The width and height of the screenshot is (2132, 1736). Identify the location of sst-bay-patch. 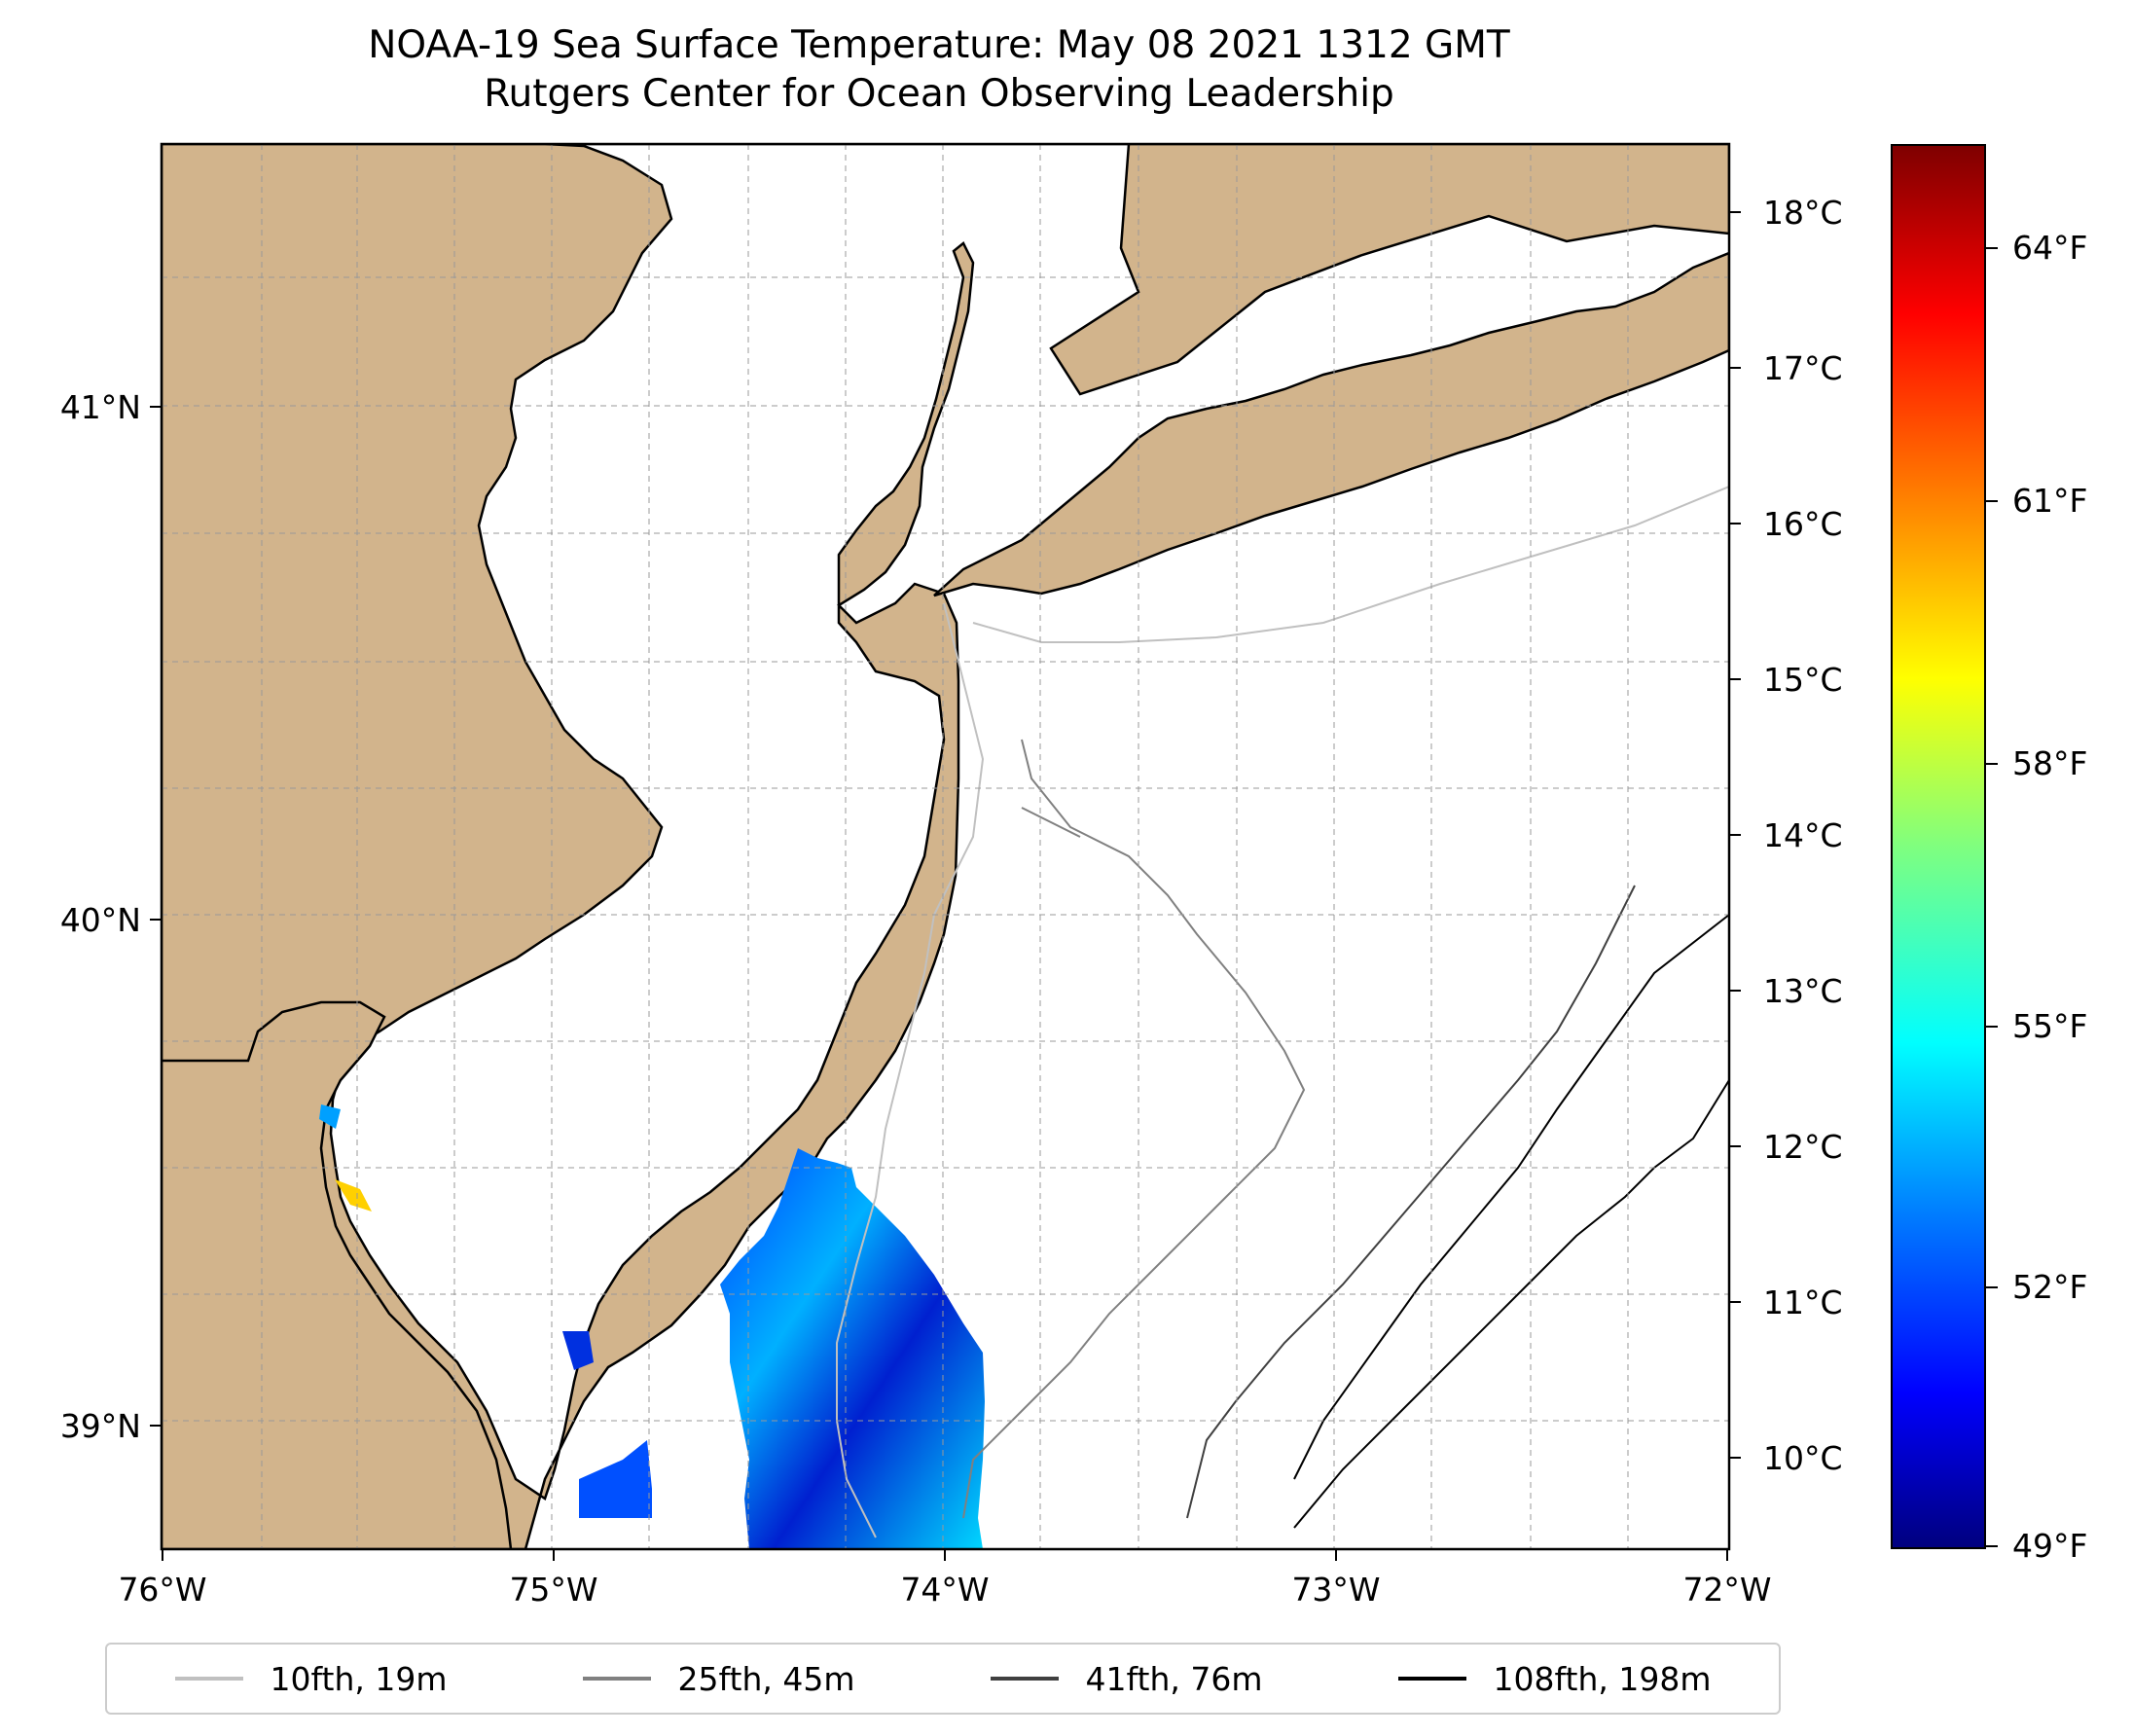
(578, 1350).